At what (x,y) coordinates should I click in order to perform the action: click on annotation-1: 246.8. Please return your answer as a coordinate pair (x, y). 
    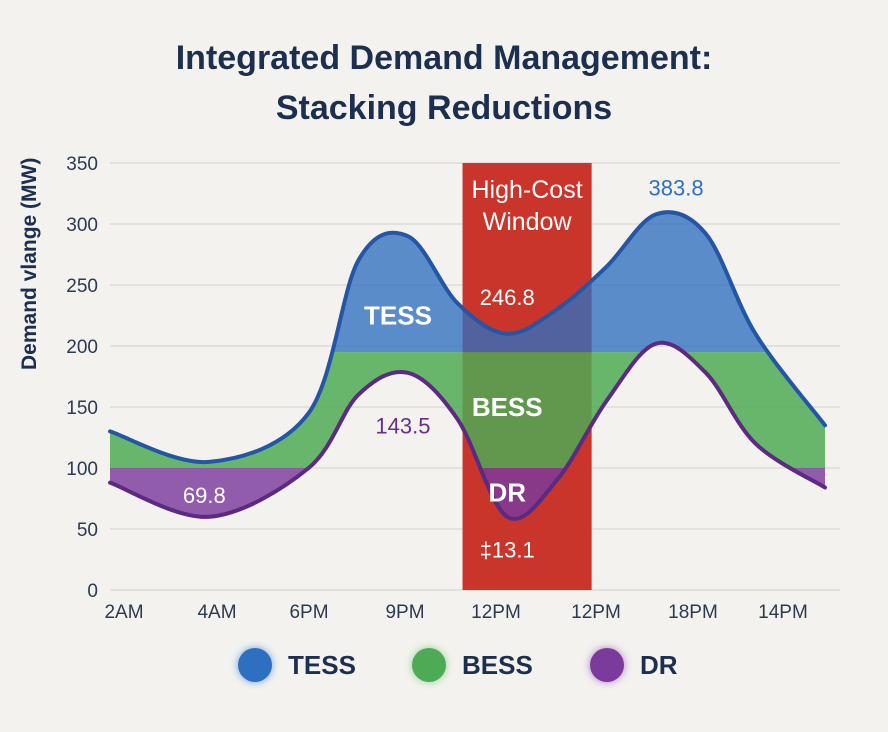
    Looking at the image, I should click on (507, 297).